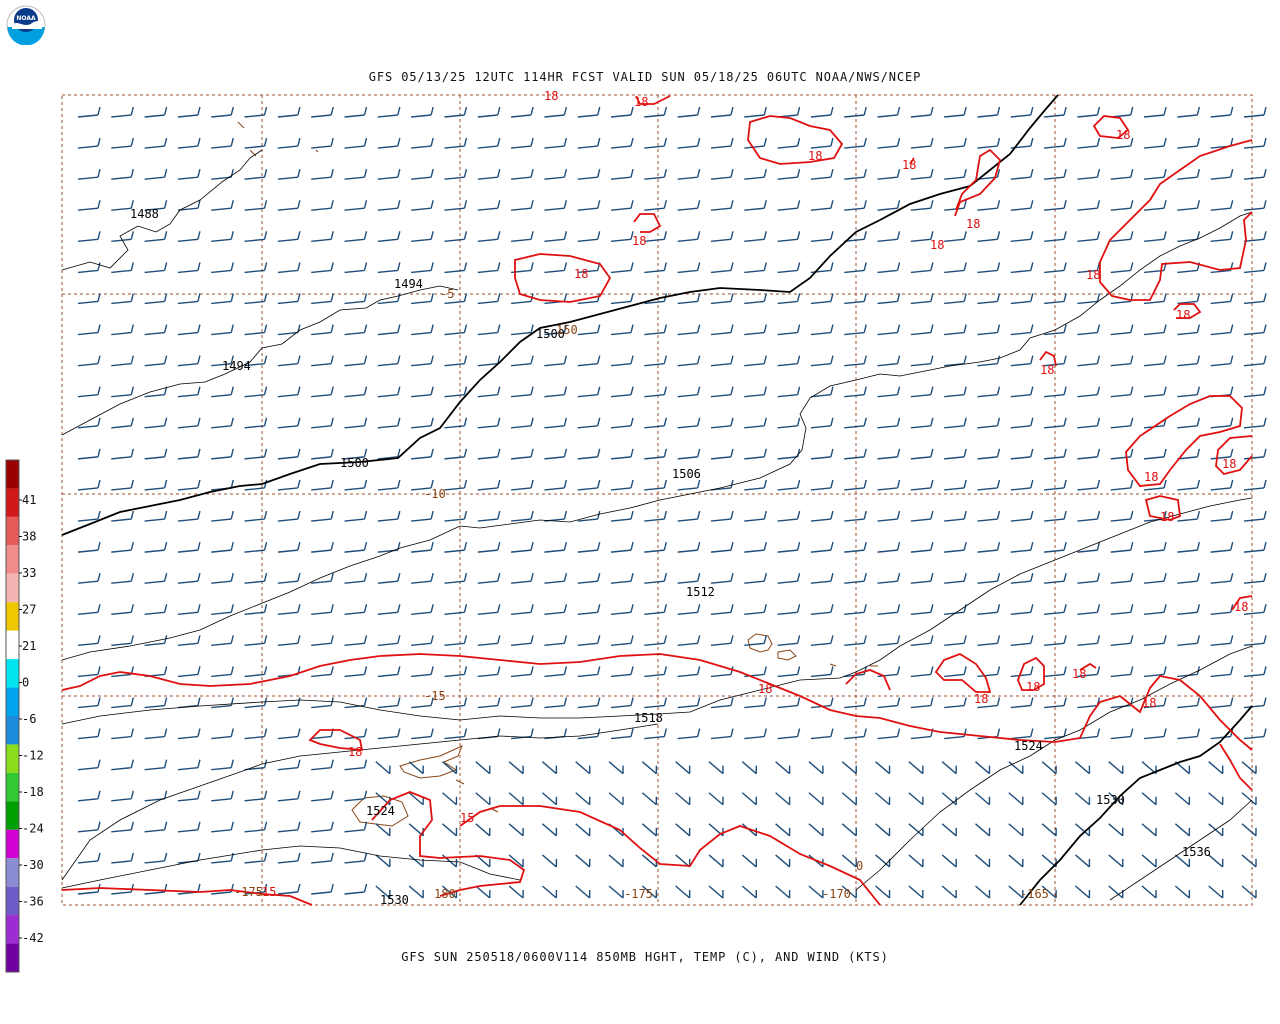 The width and height of the screenshot is (1280, 1024). I want to click on colorbar-label: -6, so click(29, 719).